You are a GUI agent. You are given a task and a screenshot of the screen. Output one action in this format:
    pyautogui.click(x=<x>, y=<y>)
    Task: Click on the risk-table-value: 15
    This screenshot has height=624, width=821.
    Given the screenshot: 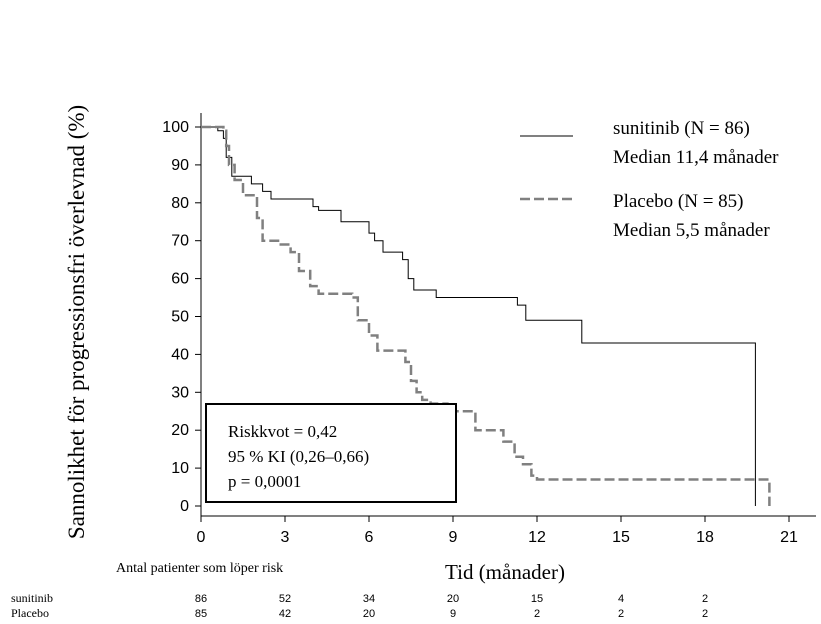 What is the action you would take?
    pyautogui.click(x=537, y=599)
    